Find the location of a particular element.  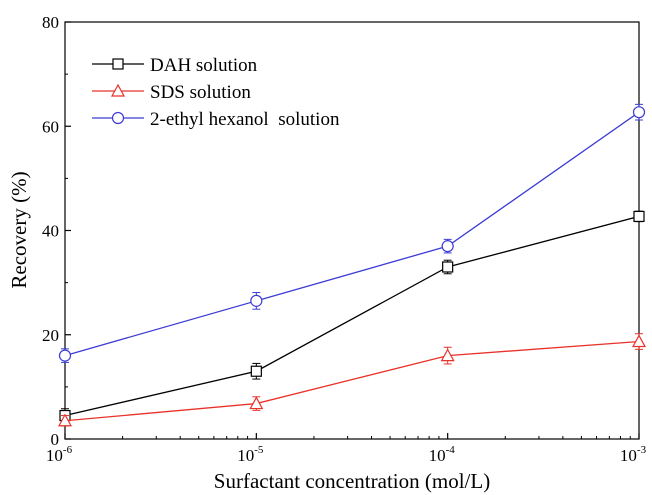

x-axis-title: Surfactant concentration (mol/L) is located at coordinates (352, 481).